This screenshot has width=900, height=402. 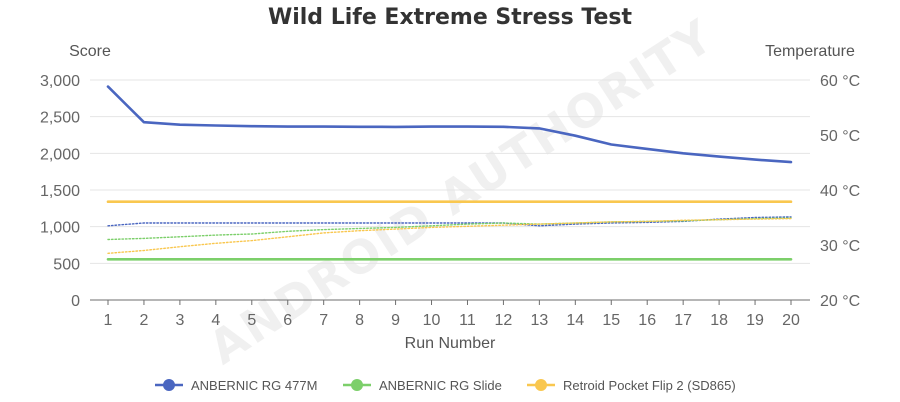 I want to click on x-tick-label: 18, so click(x=719, y=320).